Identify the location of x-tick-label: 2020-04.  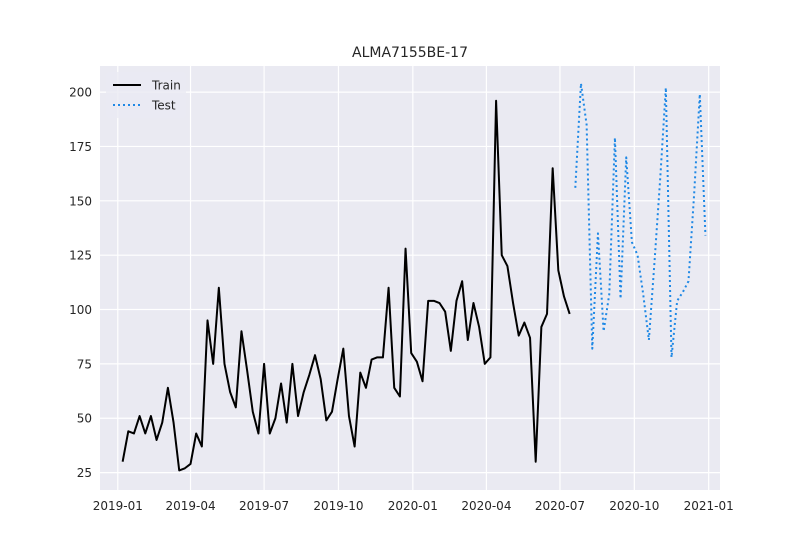
(486, 506).